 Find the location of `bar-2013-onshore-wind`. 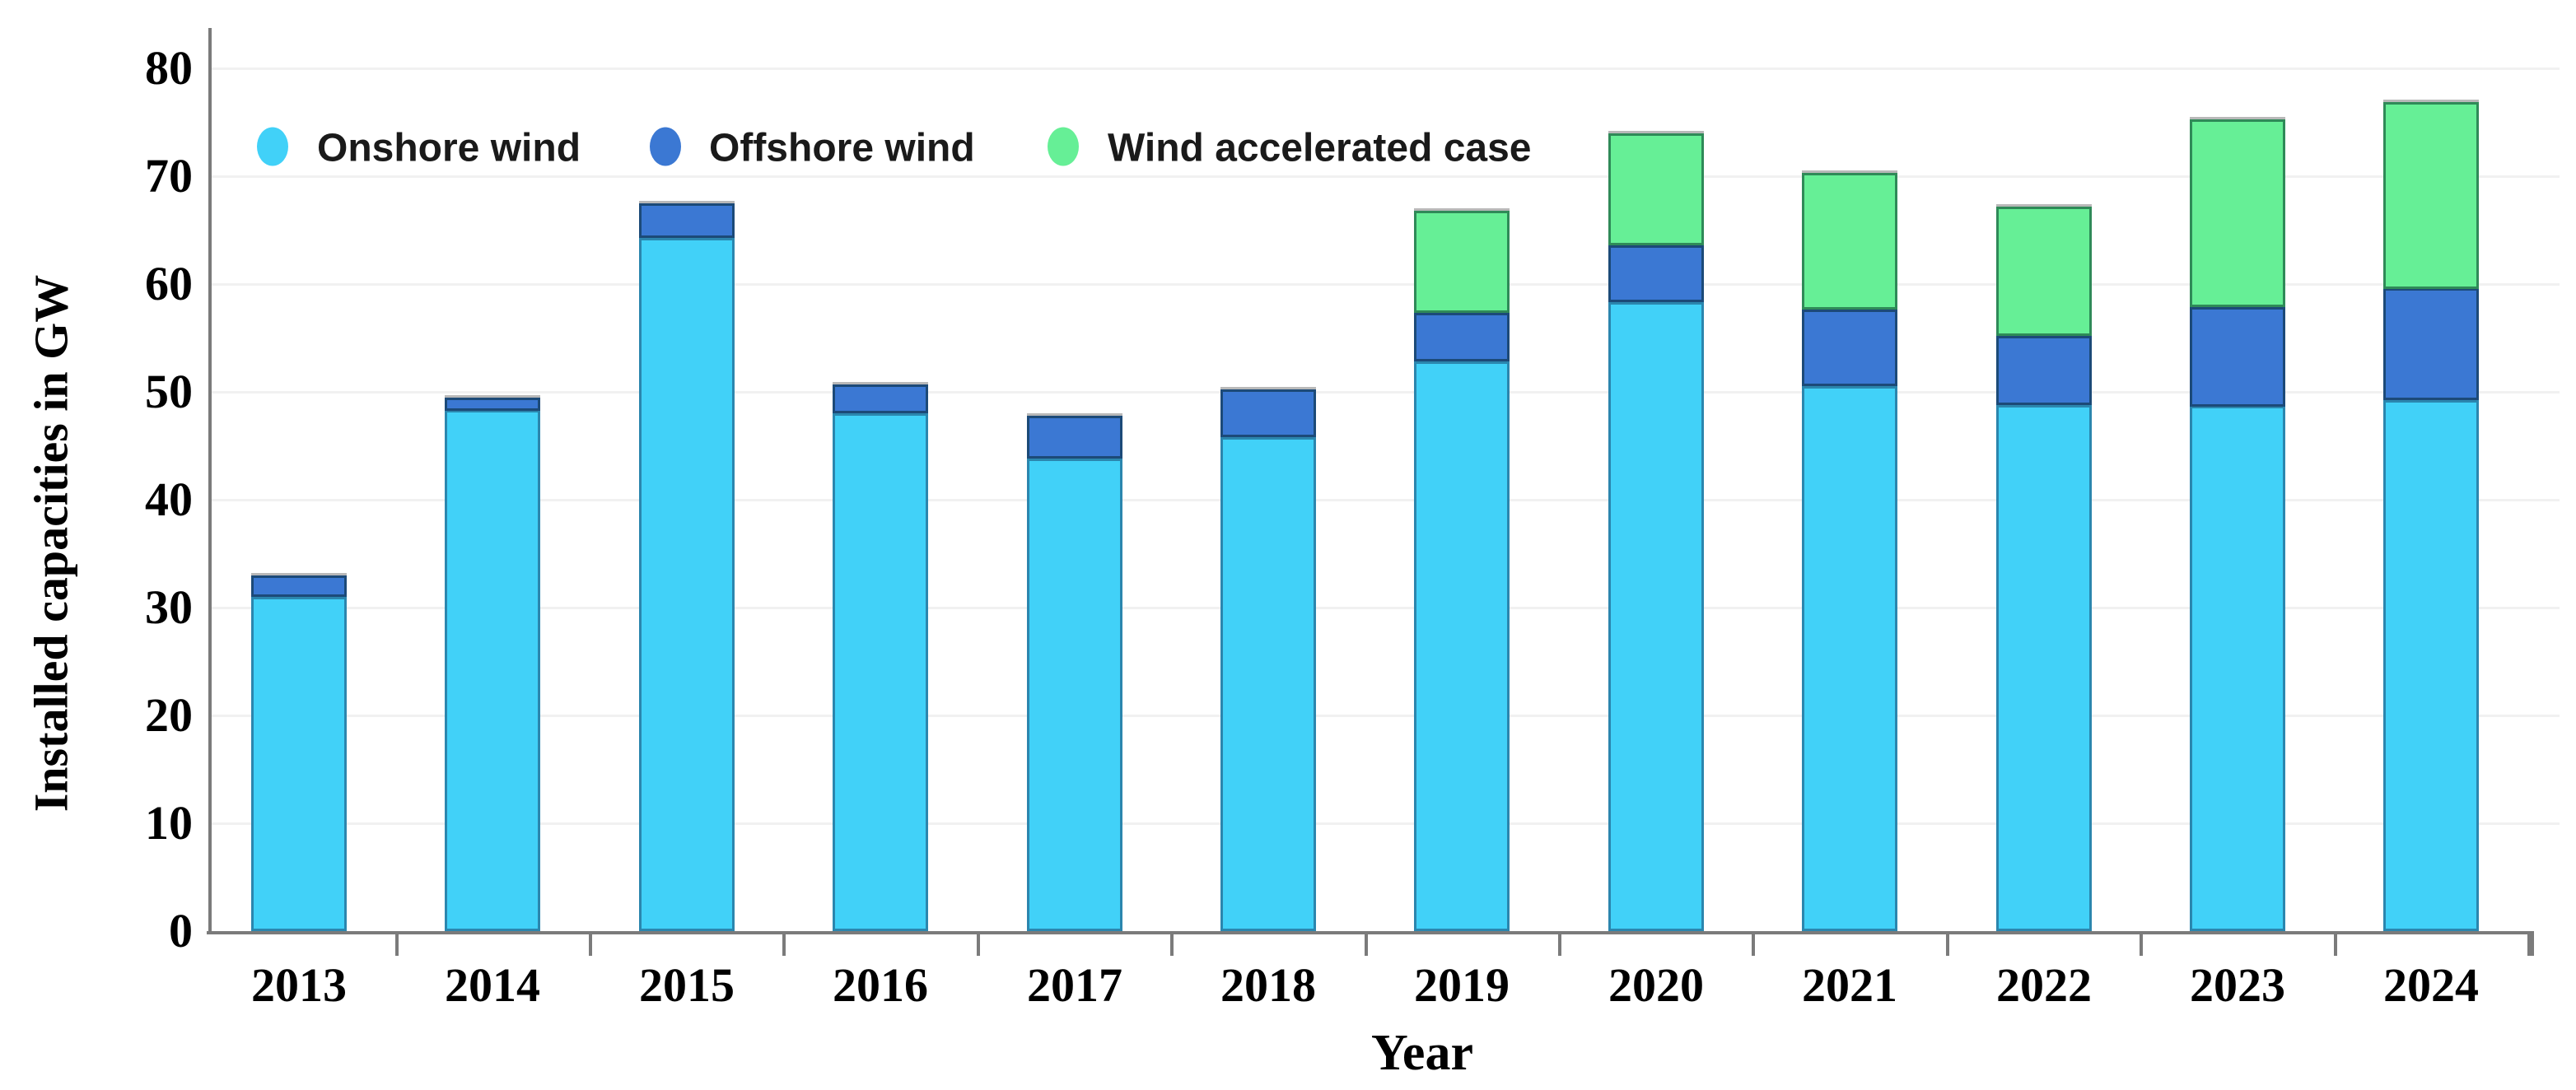

bar-2013-onshore-wind is located at coordinates (299, 764).